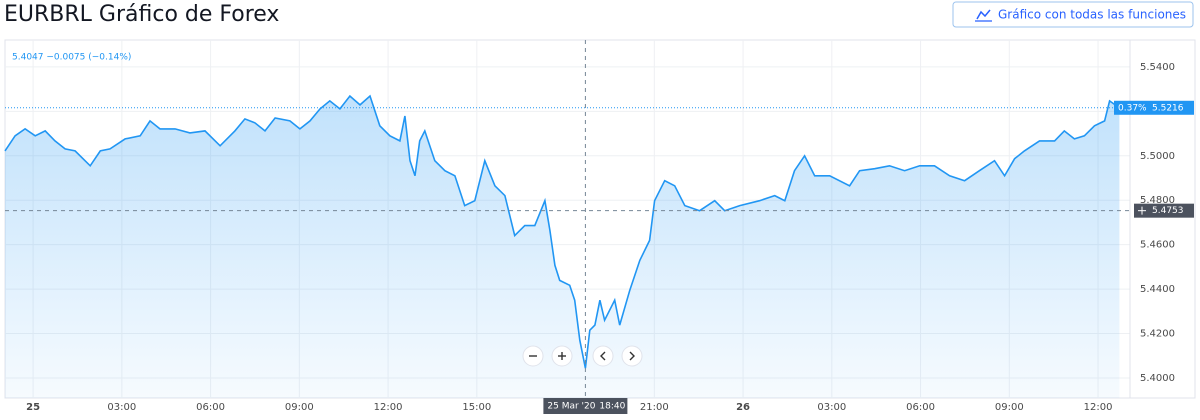 The image size is (1200, 420). I want to click on price-tag, so click(1154, 107).